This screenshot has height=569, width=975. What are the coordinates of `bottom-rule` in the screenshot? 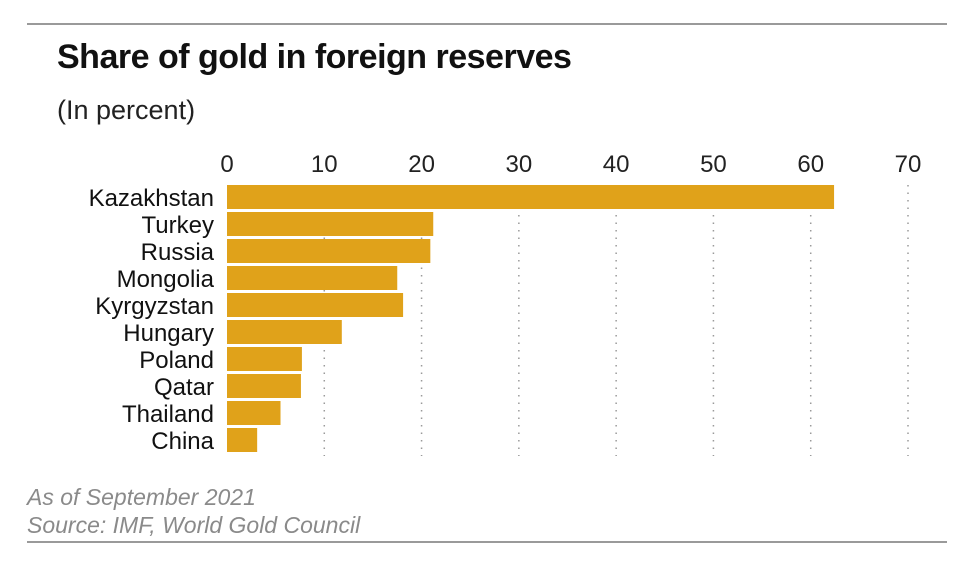 It's located at (487, 542).